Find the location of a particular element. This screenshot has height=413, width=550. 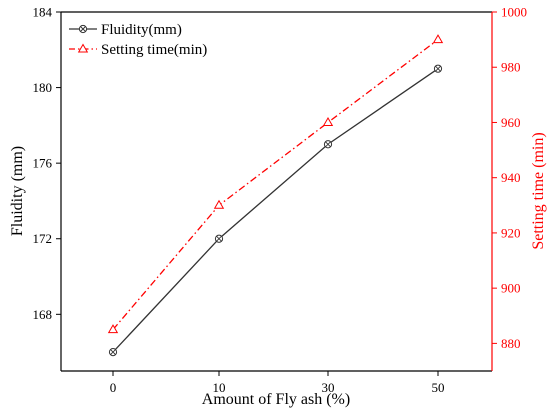

x-tick-label: 0 is located at coordinates (113, 387).